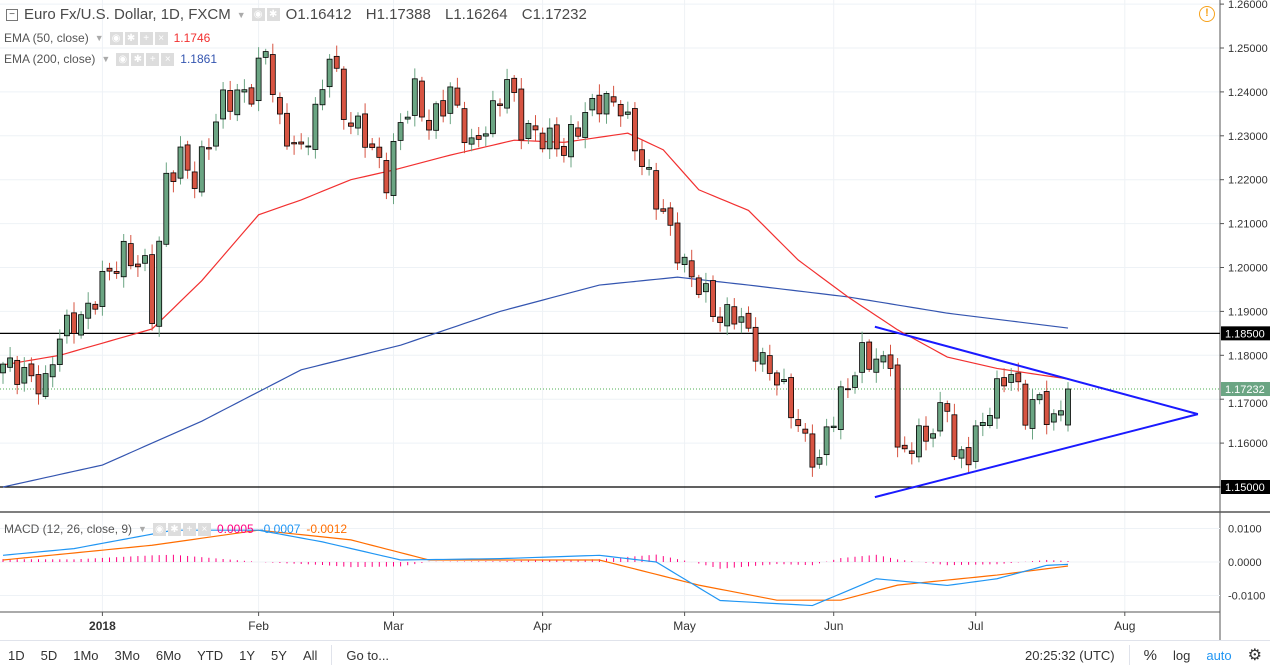 The height and width of the screenshot is (669, 1270). What do you see at coordinates (1036, 456) in the screenshot?
I see `triangle-trendline` at bounding box center [1036, 456].